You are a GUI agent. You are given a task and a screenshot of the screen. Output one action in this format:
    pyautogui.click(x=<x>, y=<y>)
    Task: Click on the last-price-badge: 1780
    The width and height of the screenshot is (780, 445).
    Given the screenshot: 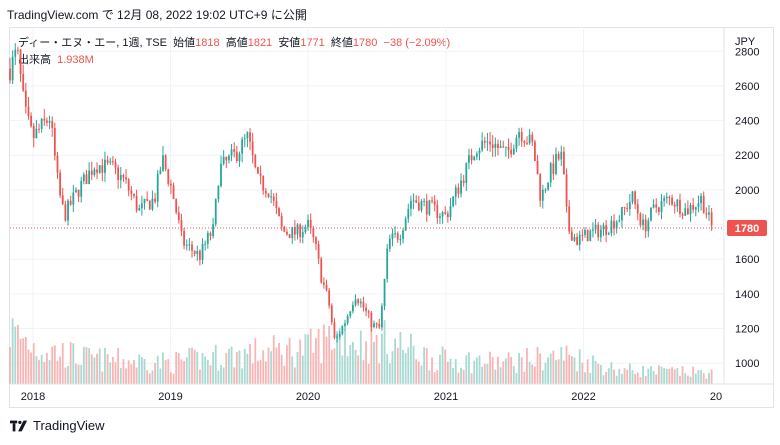 What is the action you would take?
    pyautogui.click(x=747, y=228)
    